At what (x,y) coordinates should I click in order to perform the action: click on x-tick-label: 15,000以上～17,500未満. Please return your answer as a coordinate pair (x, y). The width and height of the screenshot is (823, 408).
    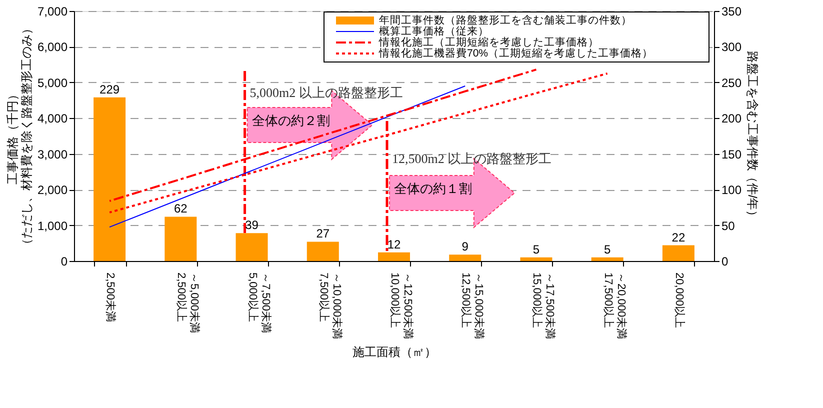
    Looking at the image, I should click on (543, 306).